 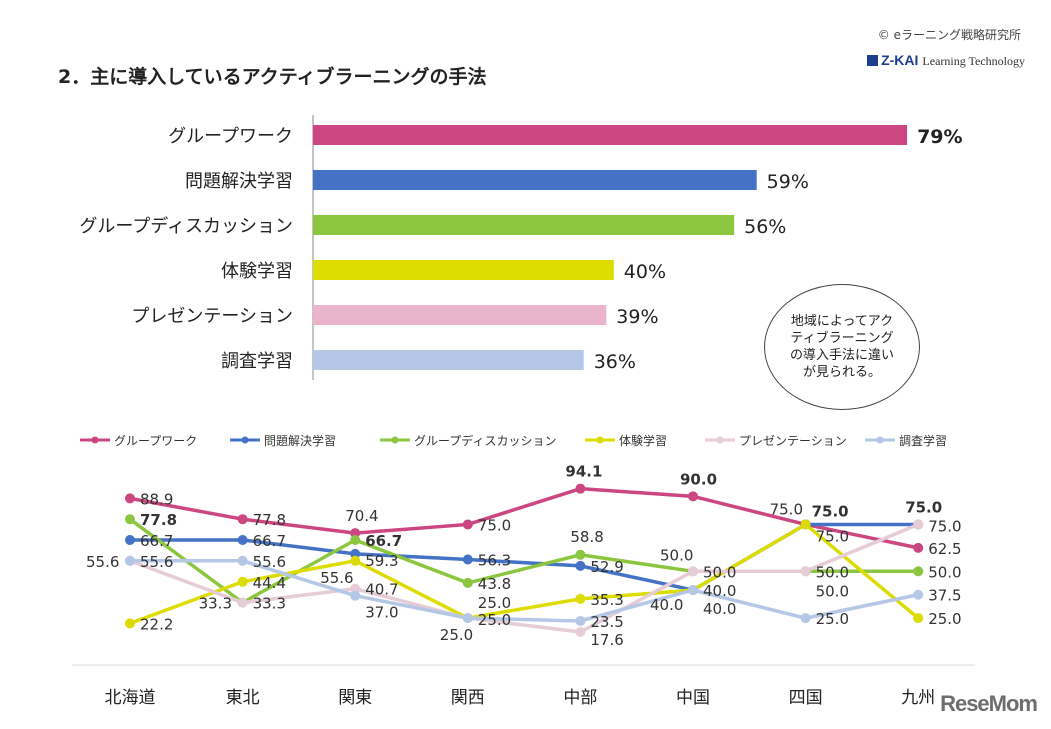 I want to click on x-tick-label: 関西, so click(x=468, y=698).